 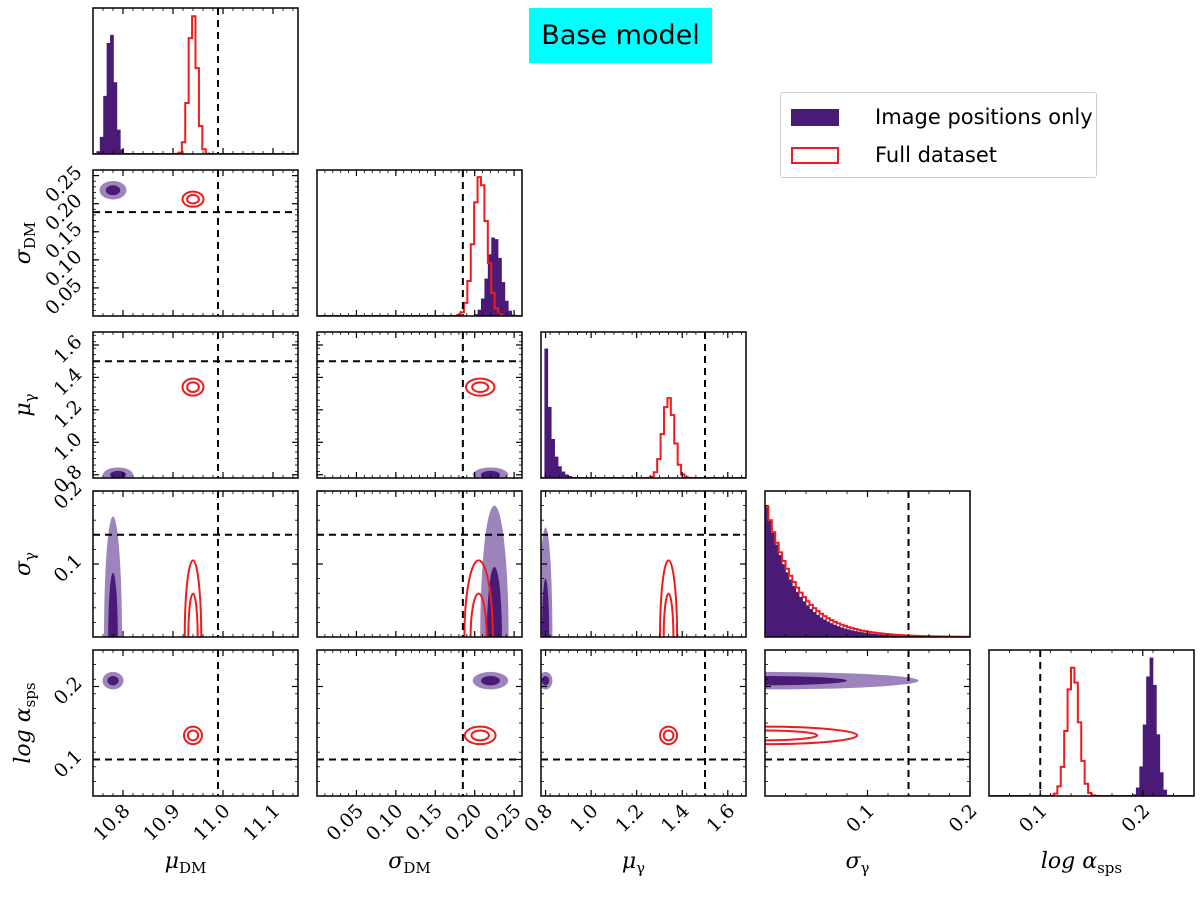 I want to click on x-tick-label: 1.0, so click(x=584, y=818).